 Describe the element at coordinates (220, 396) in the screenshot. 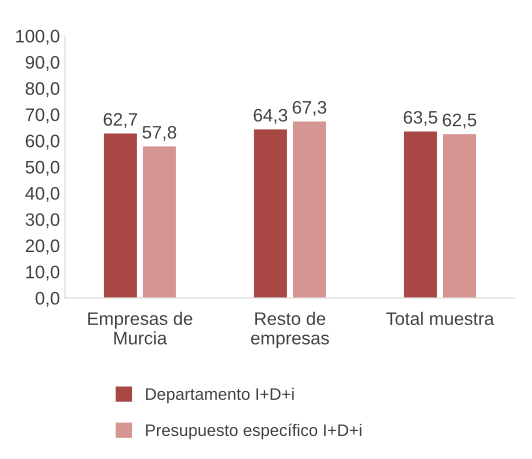

I see `legend-label: Departamento I+D+i` at that location.